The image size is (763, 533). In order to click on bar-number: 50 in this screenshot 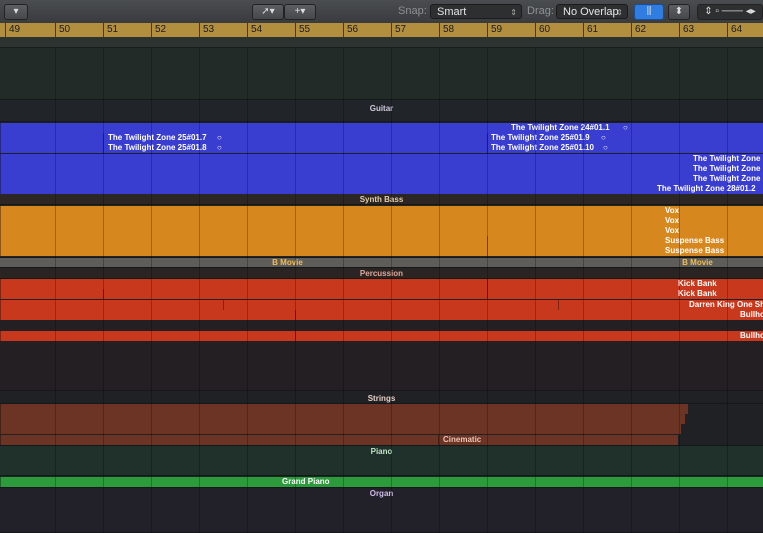, I will do `click(62, 30)`.